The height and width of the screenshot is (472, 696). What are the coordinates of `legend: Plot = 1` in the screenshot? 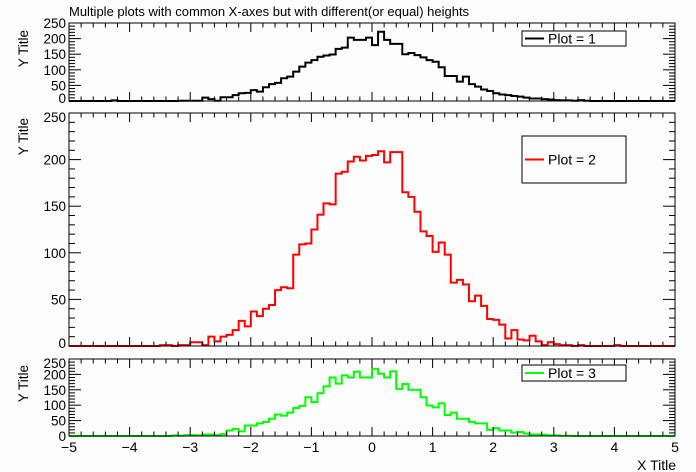 It's located at (574, 38).